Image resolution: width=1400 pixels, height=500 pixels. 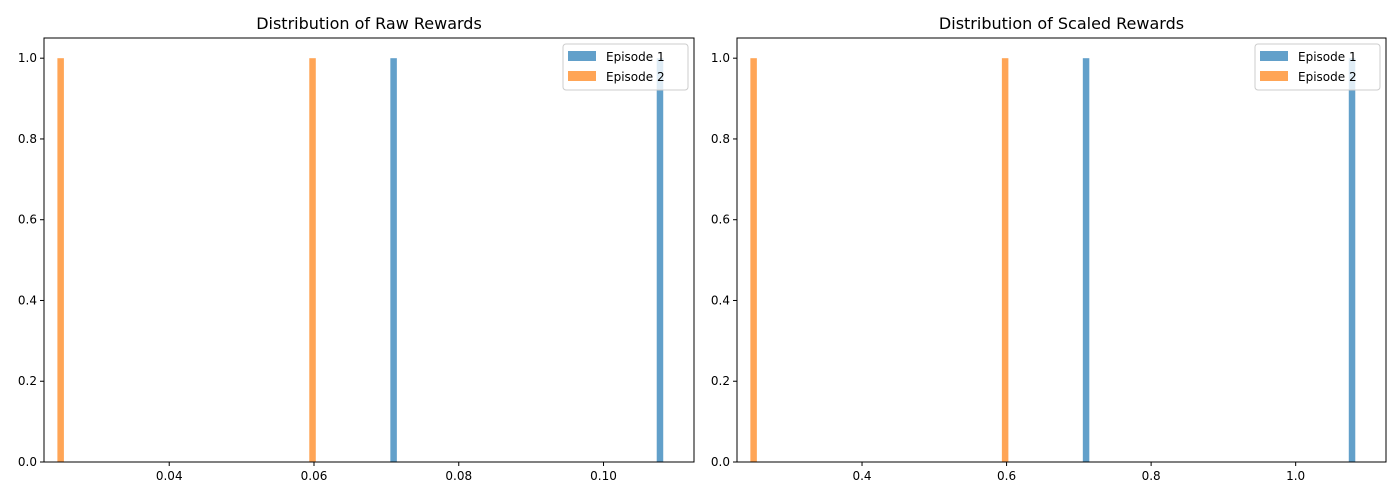 What do you see at coordinates (458, 476) in the screenshot?
I see `x-tick-label: 0.08` at bounding box center [458, 476].